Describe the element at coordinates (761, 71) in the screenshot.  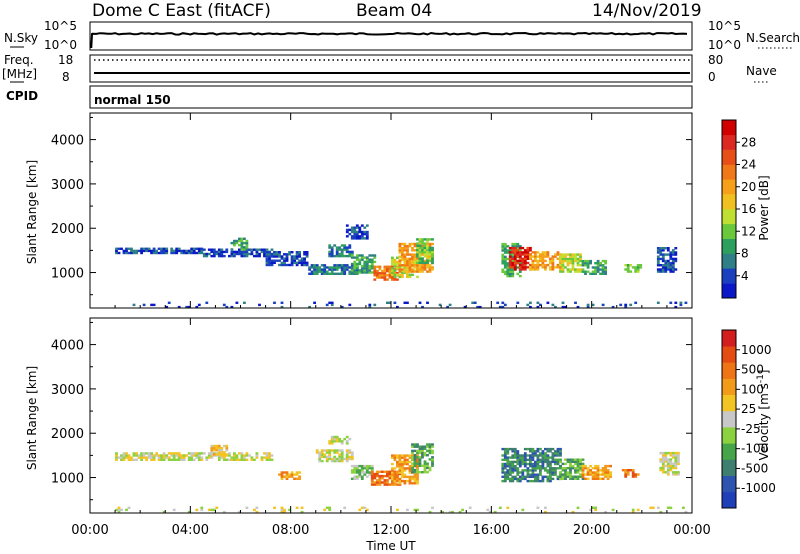
I see `nave-label: Nave` at that location.